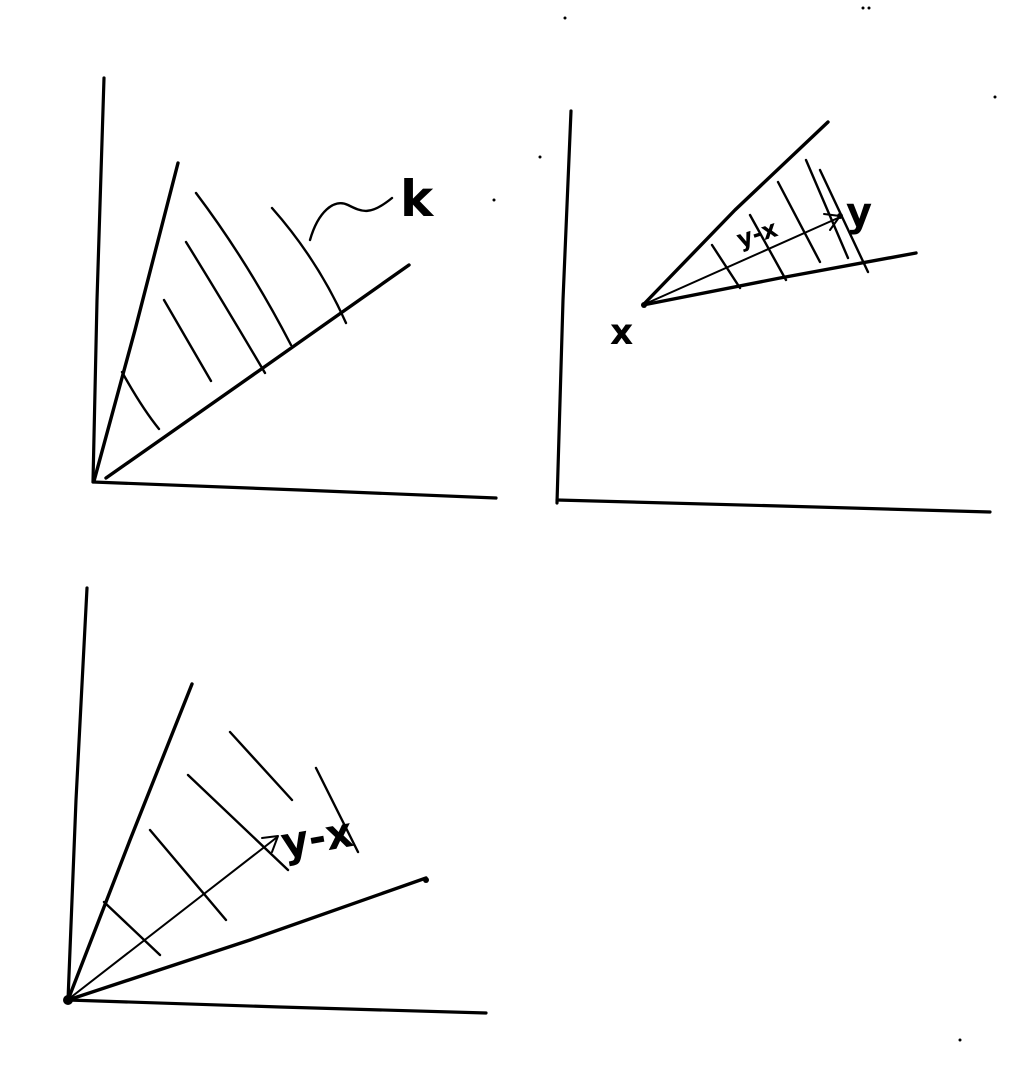  Describe the element at coordinates (840, 216) in the screenshot. I see `point-y-dot` at that location.